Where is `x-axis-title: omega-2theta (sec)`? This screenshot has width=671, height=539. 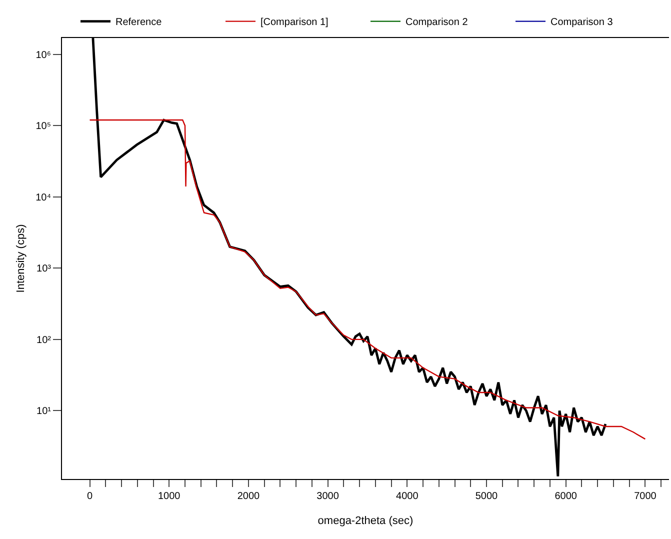
x-axis-title: omega-2theta (sec) is located at coordinates (366, 521).